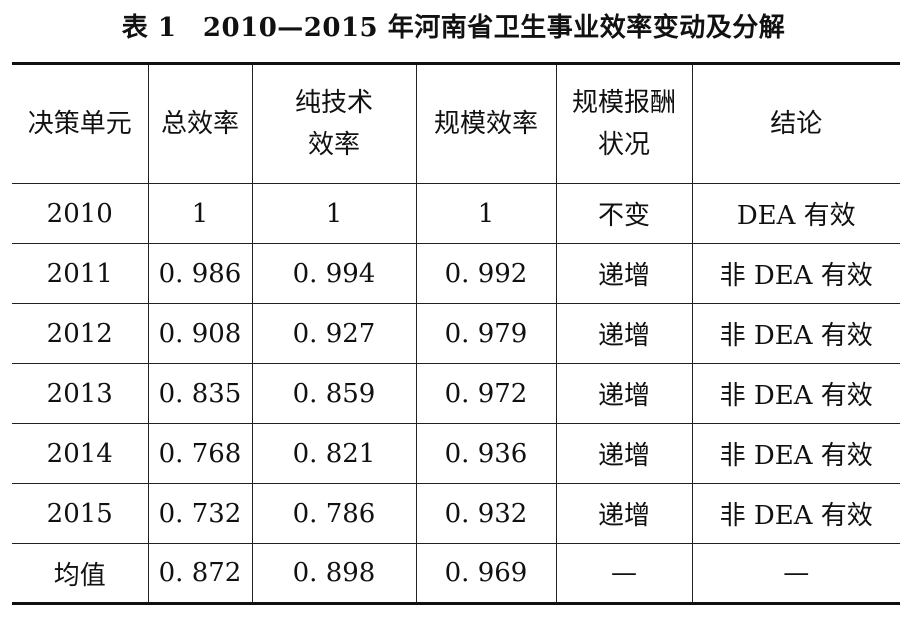 The width and height of the screenshot is (907, 622). Describe the element at coordinates (485, 273) in the screenshot. I see `cell-scale-efficiency: 0. 992` at that location.